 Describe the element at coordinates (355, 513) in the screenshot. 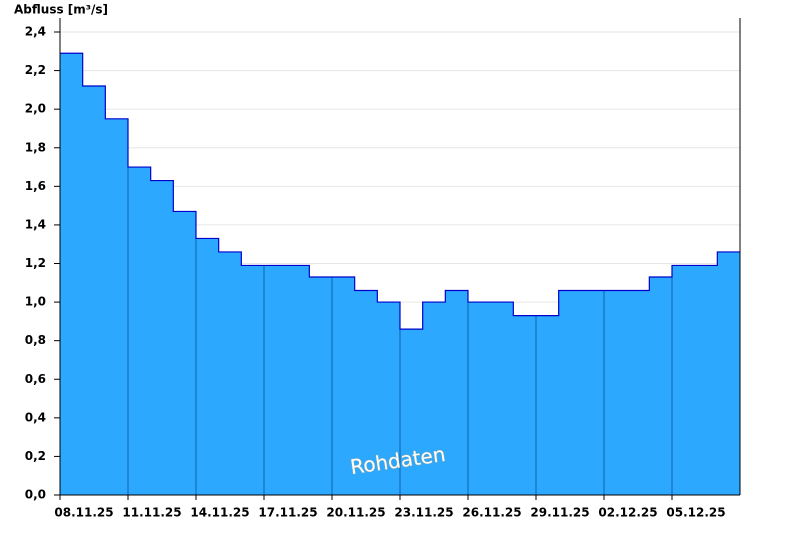

I see `x-tick-label: 20.11.25` at that location.